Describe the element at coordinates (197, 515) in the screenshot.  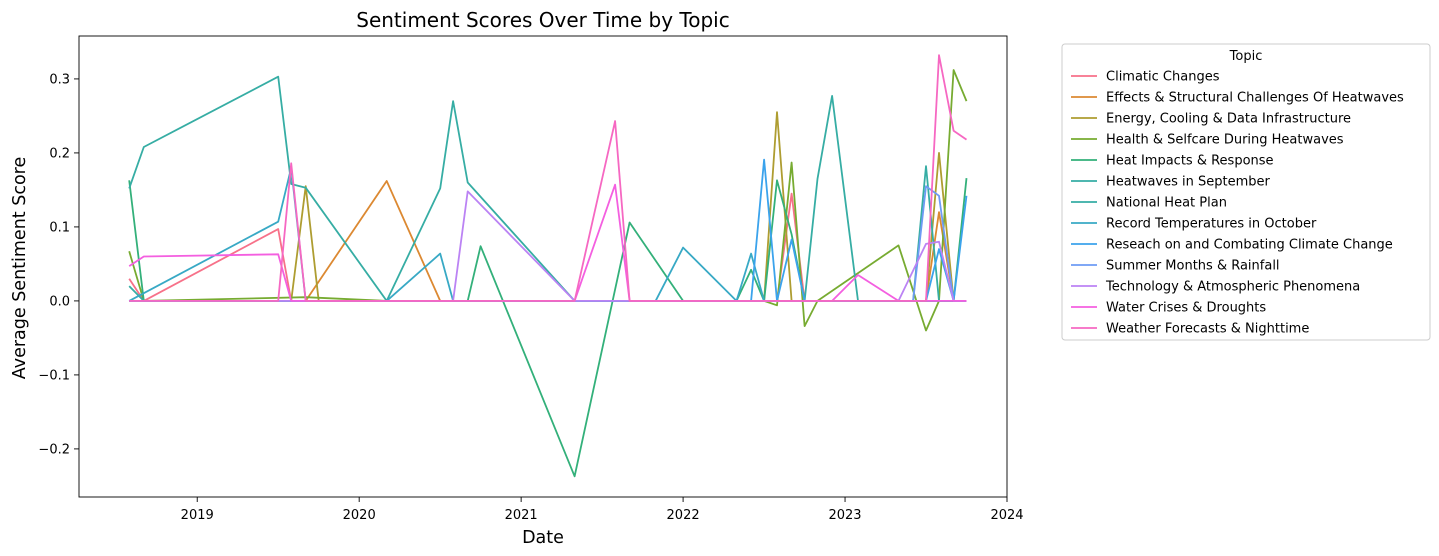
I see `x-tick-label: 2019` at that location.